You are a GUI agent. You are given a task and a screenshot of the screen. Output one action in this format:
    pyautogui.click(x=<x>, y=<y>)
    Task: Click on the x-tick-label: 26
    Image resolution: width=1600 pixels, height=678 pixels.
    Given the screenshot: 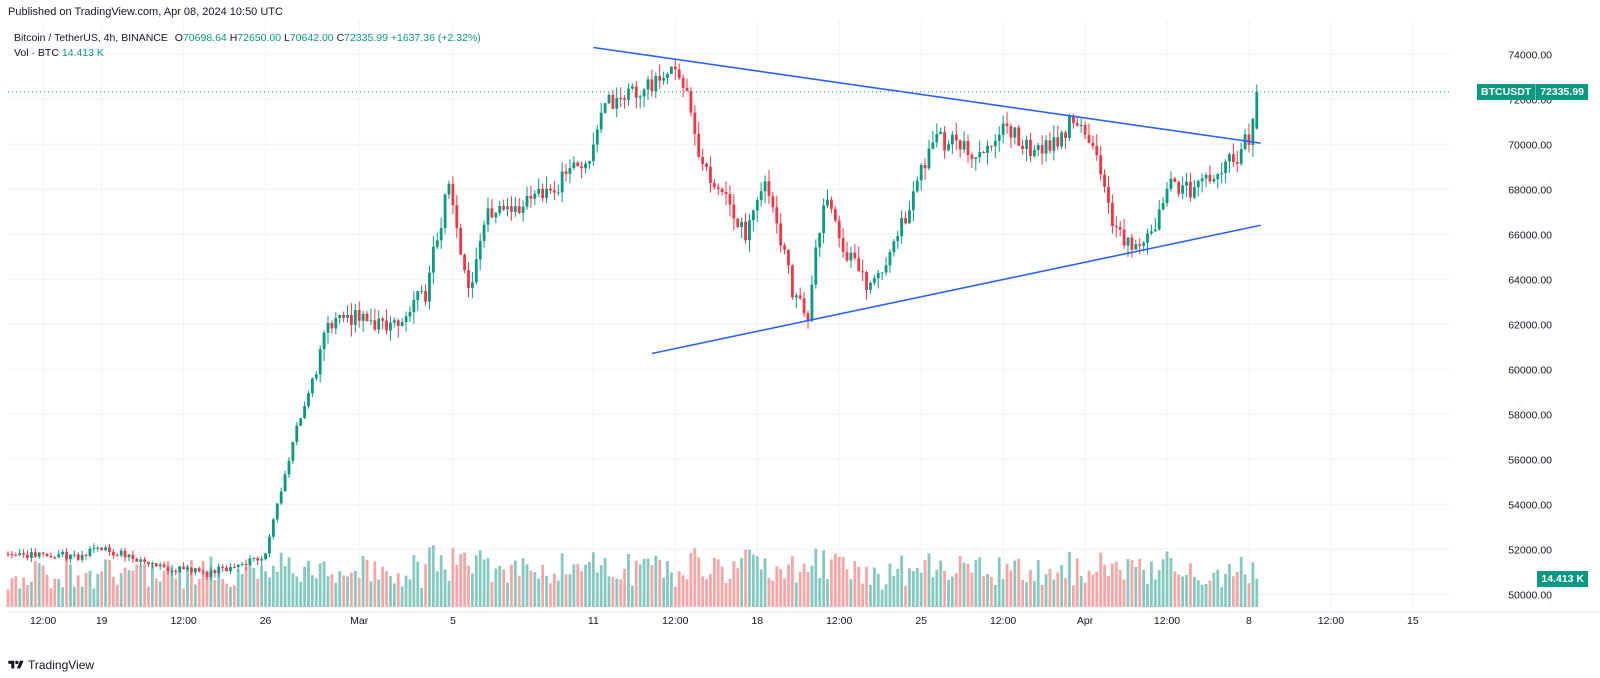 What is the action you would take?
    pyautogui.click(x=266, y=621)
    